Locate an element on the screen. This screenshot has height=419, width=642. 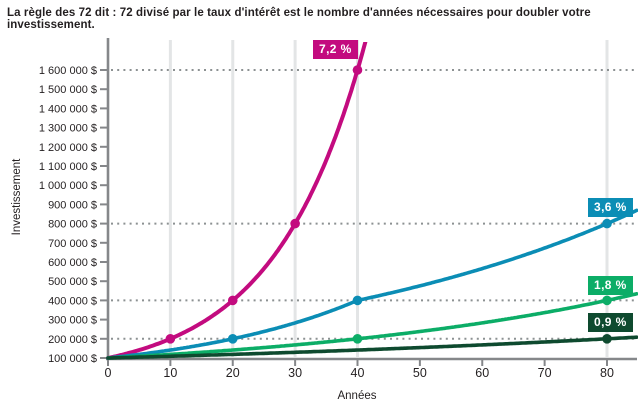
y-tick-label: 1 600 000 $ is located at coordinates (68, 71).